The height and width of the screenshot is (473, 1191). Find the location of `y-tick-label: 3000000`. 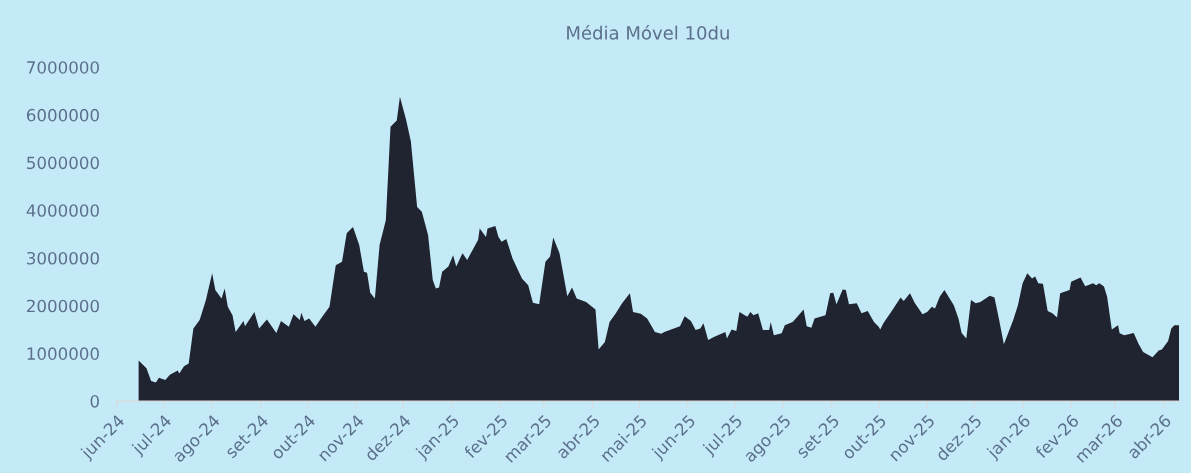

y-tick-label: 3000000 is located at coordinates (63, 258).